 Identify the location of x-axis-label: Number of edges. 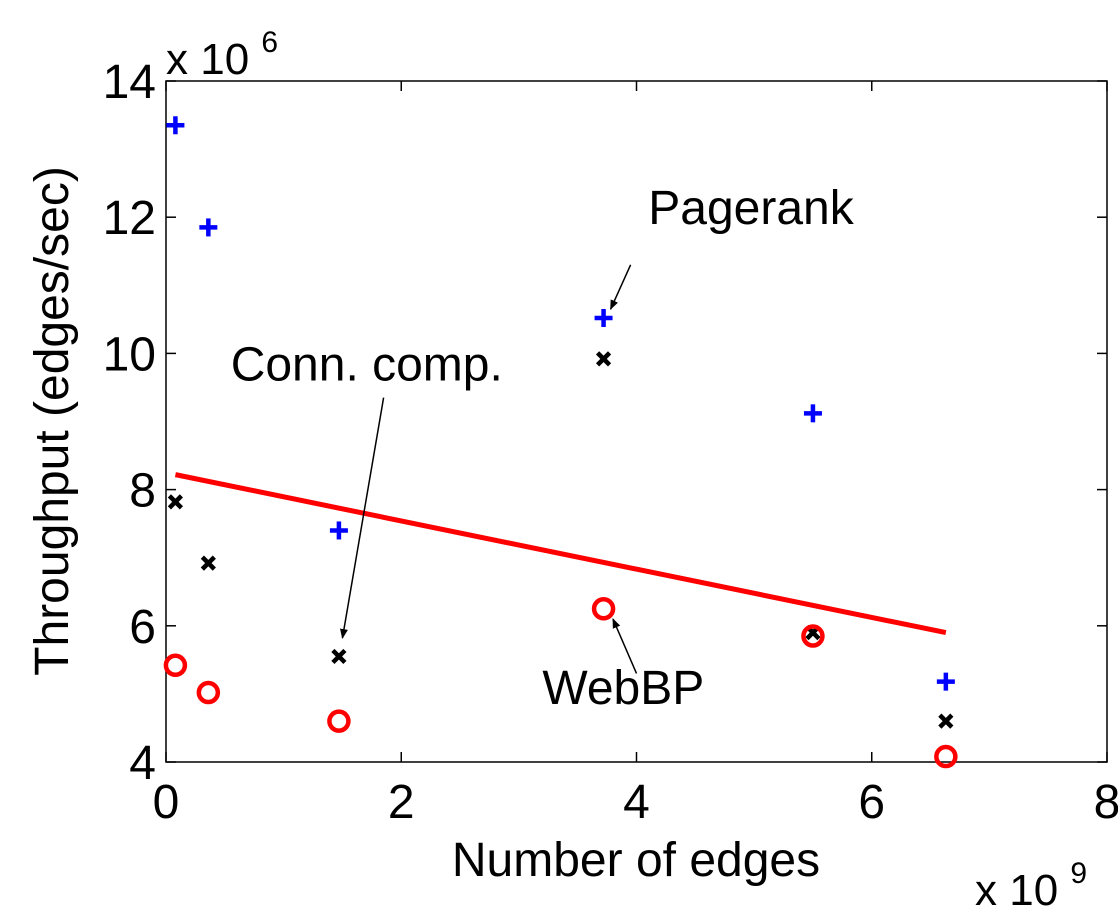
(636, 860).